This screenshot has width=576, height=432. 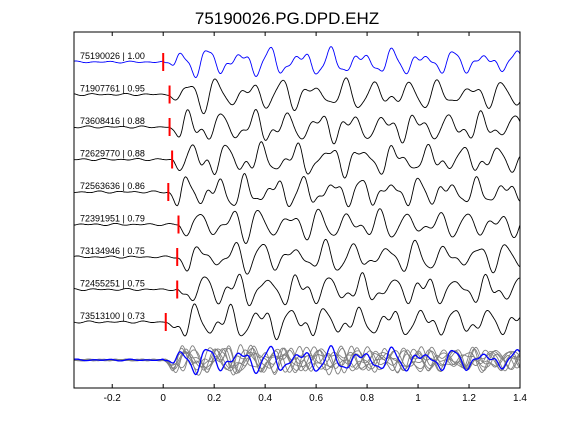 I want to click on trace-1: 75190026 | 1.00, so click(x=297, y=62).